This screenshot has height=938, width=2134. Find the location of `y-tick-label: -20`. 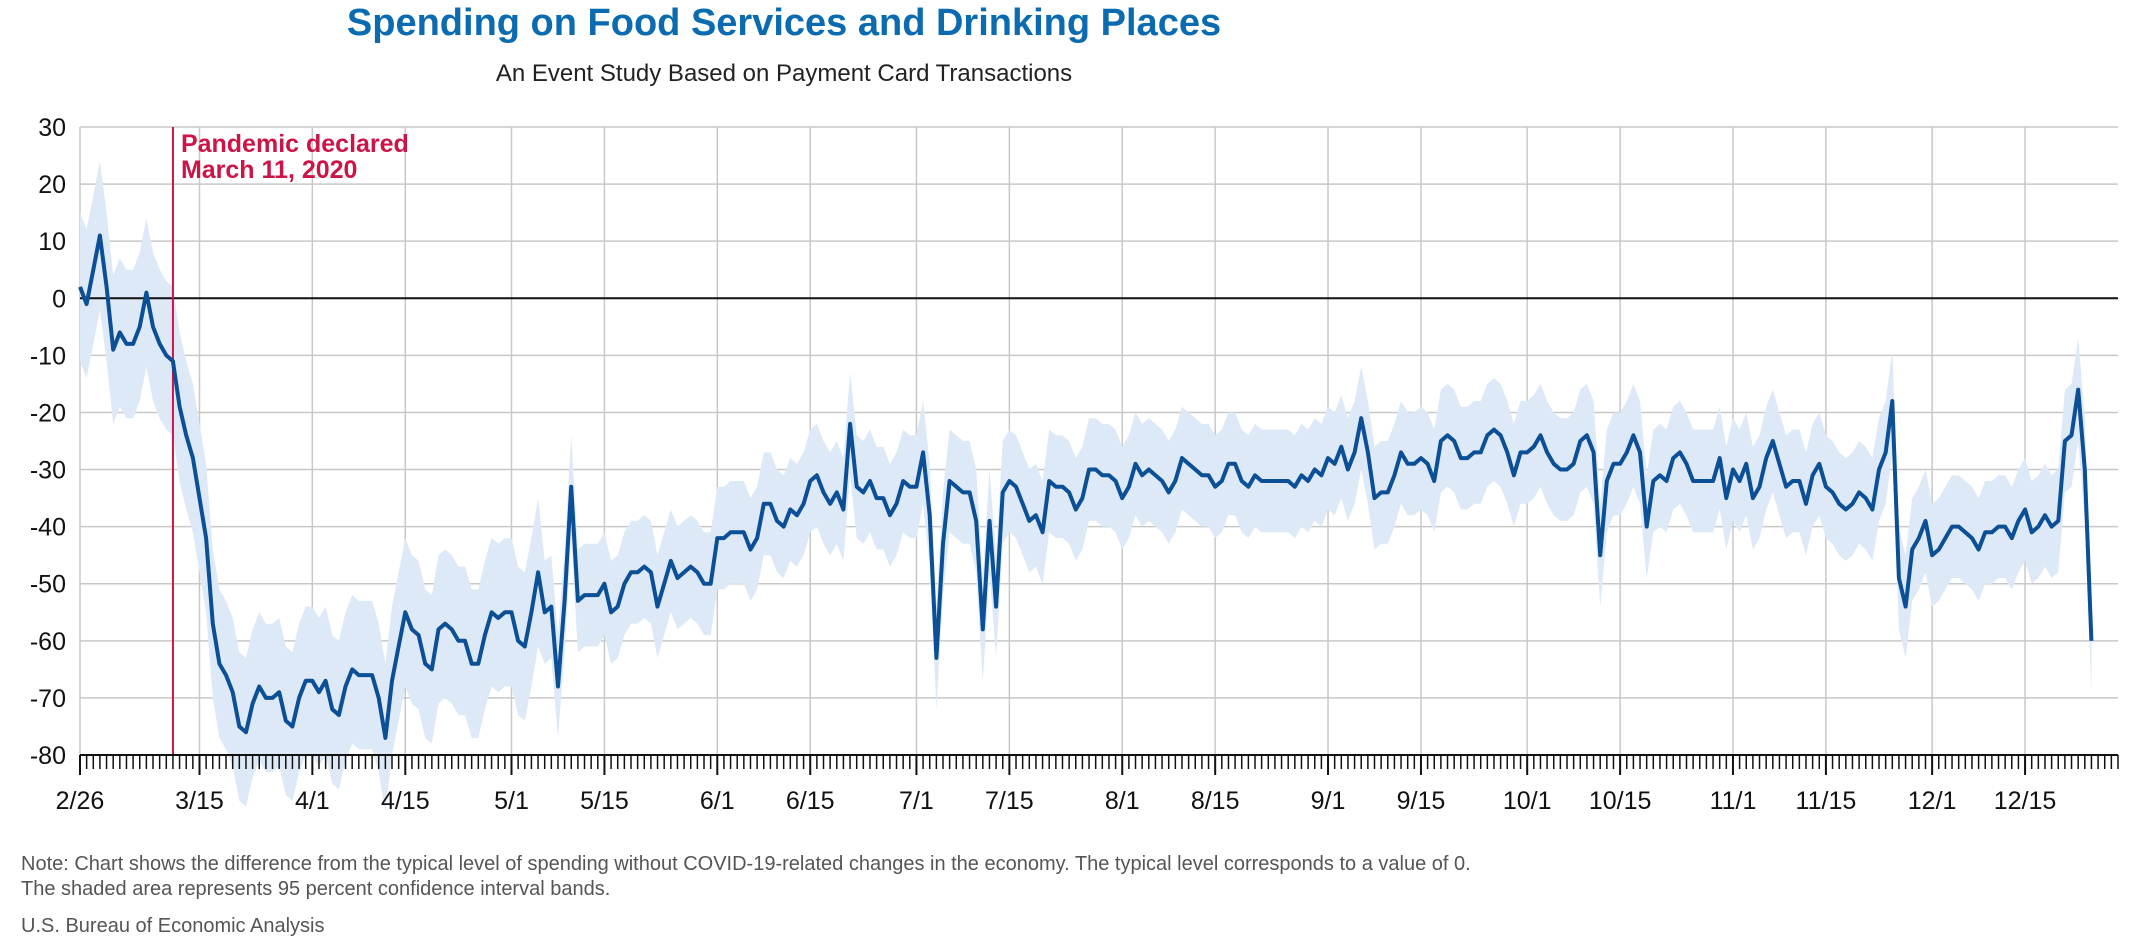

y-tick-label: -20 is located at coordinates (48, 413).